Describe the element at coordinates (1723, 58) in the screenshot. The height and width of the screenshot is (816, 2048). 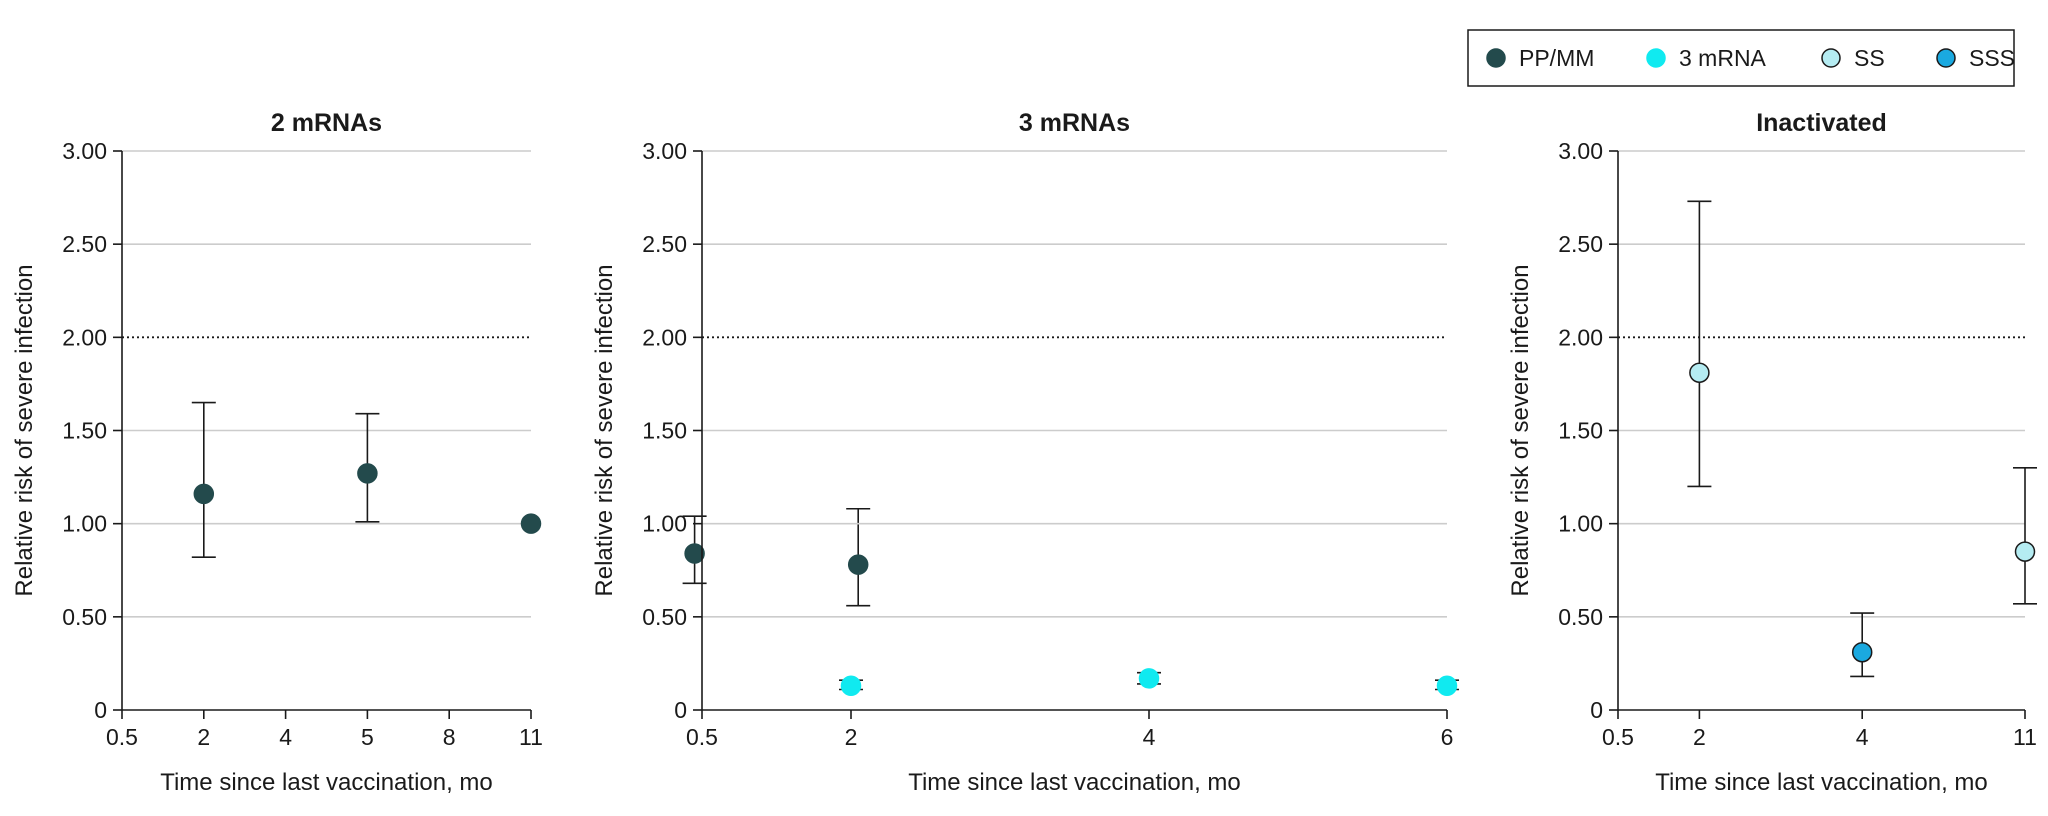
I see `legend-label-1: 3 mRNA` at that location.